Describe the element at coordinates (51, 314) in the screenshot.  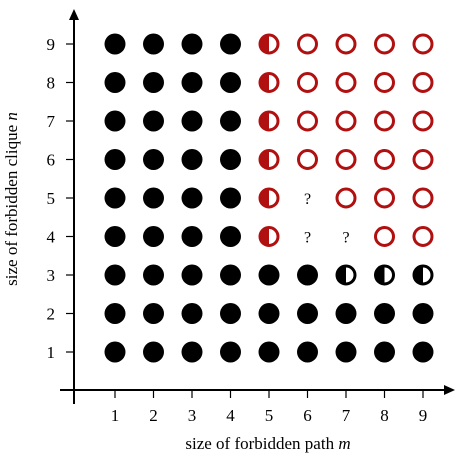
I see `y-tick-label: 2` at that location.